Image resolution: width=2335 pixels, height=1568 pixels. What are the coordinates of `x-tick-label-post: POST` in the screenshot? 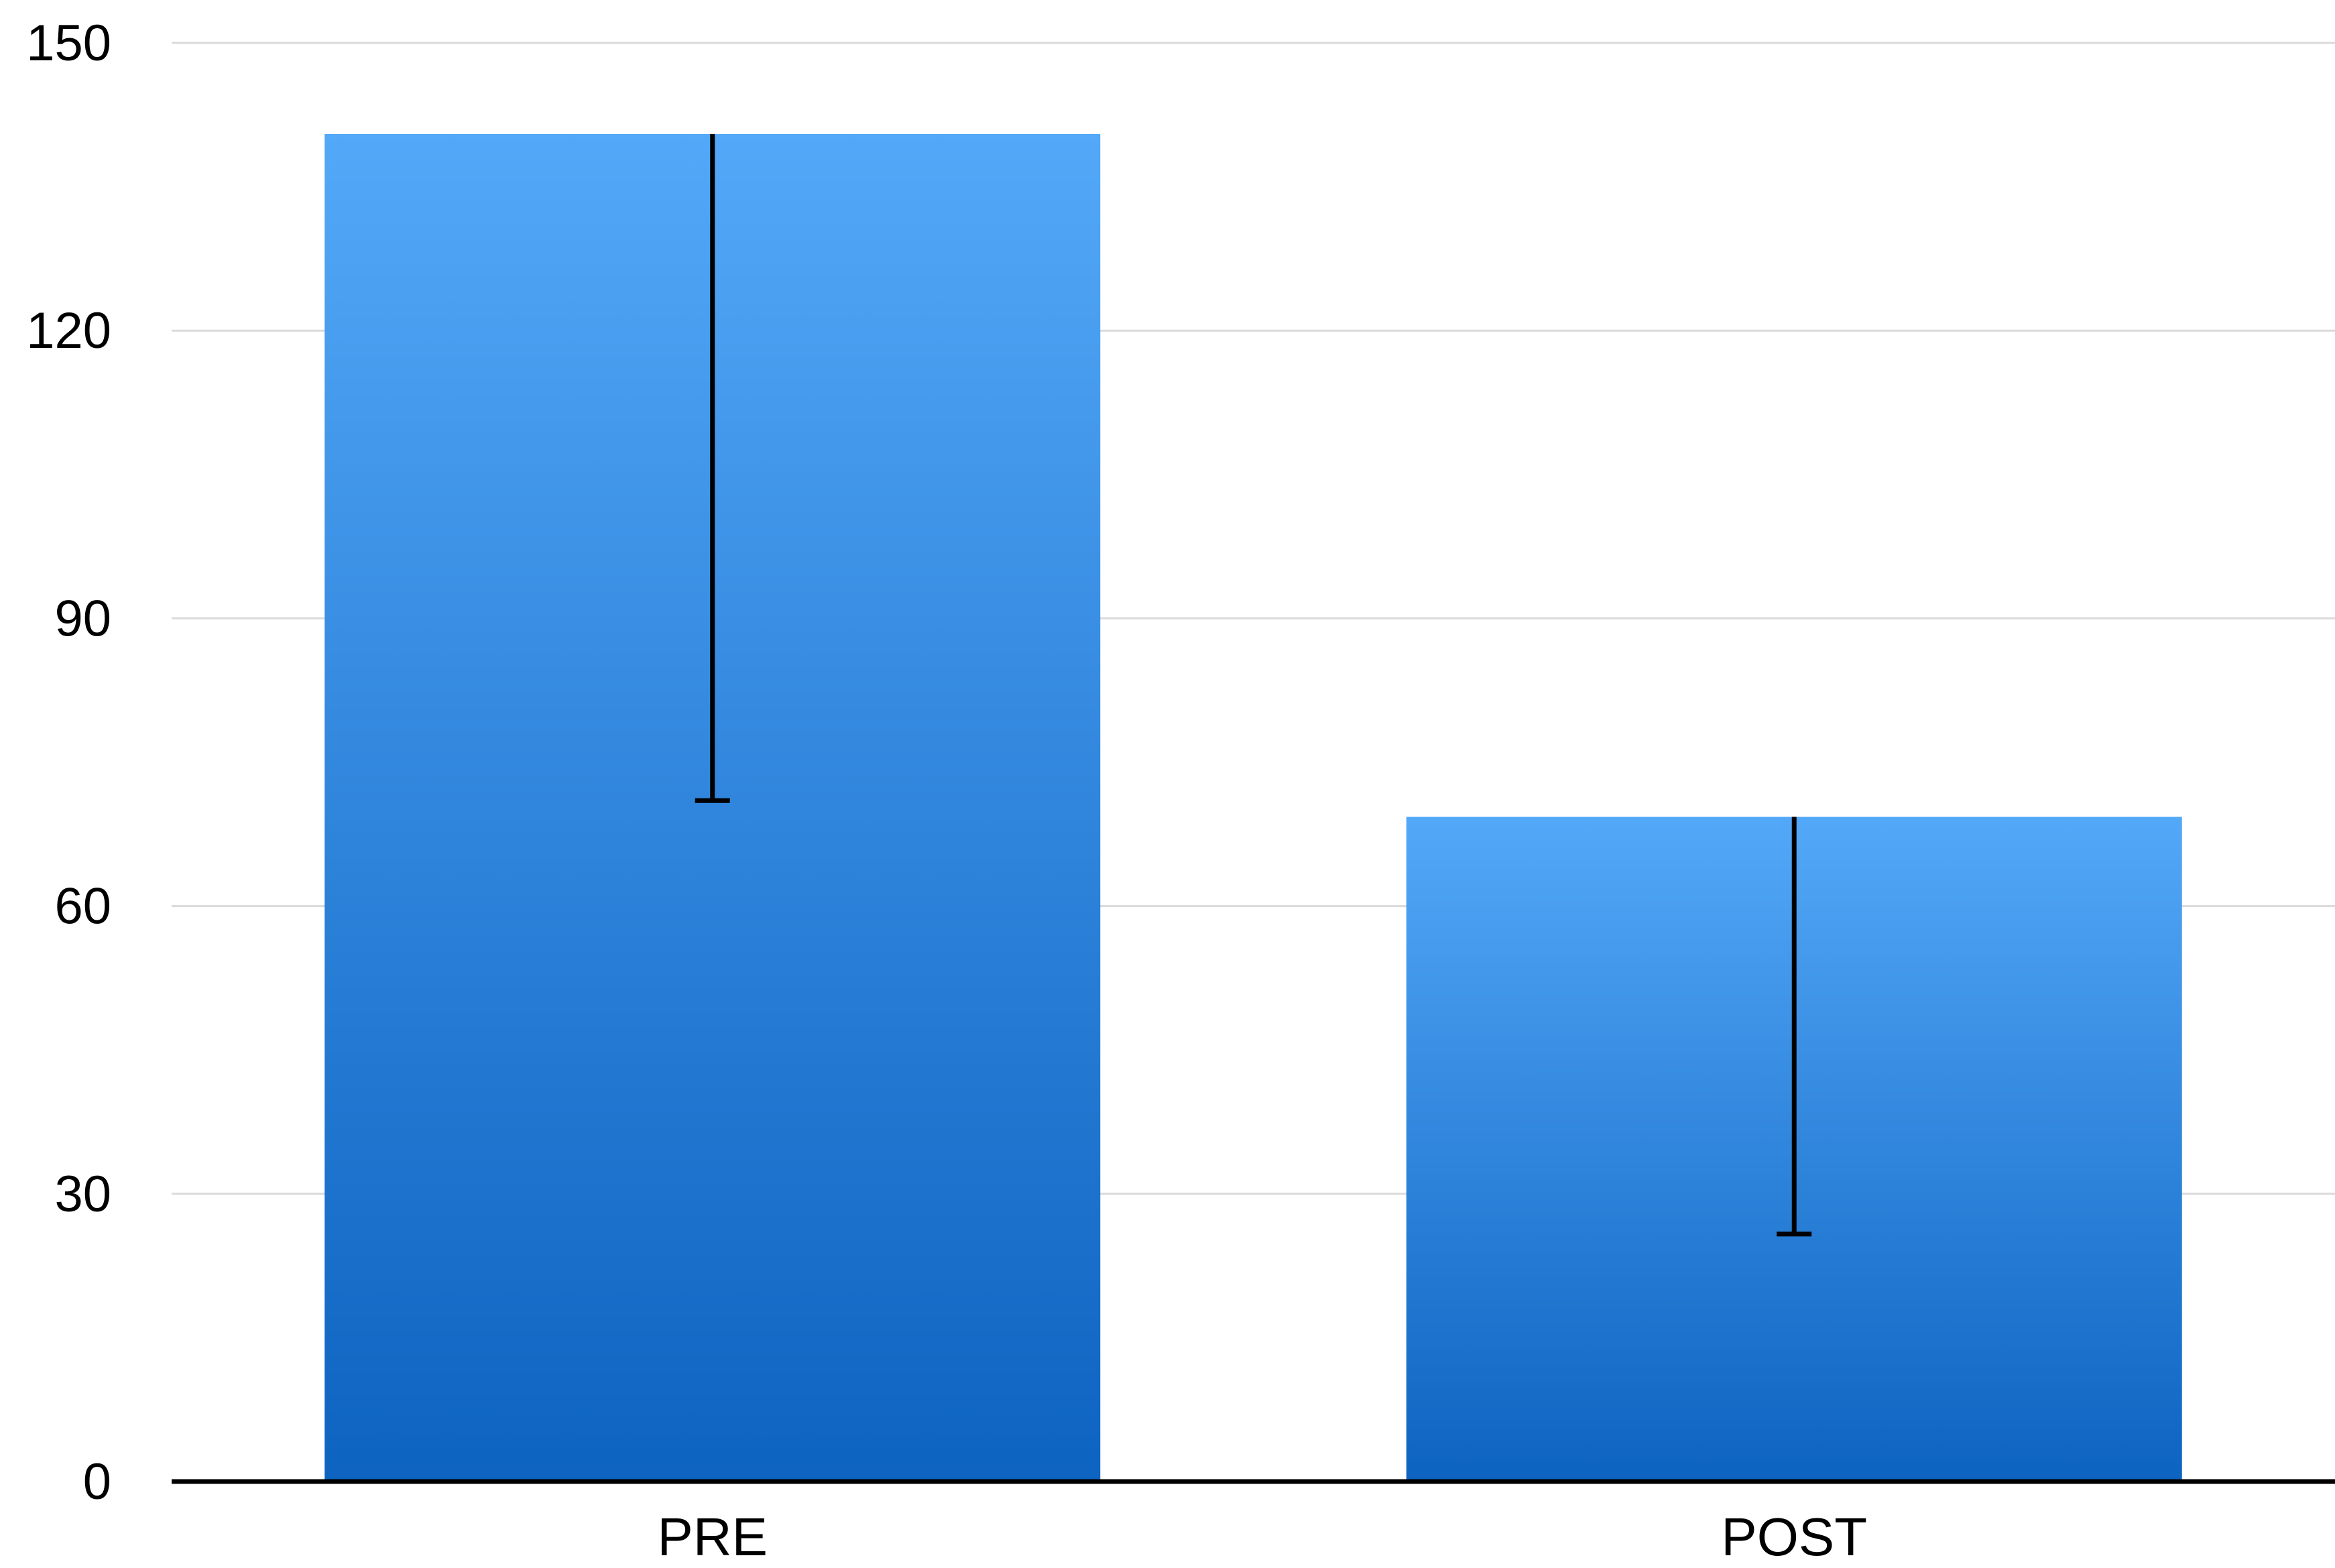 It's located at (1794, 1536).